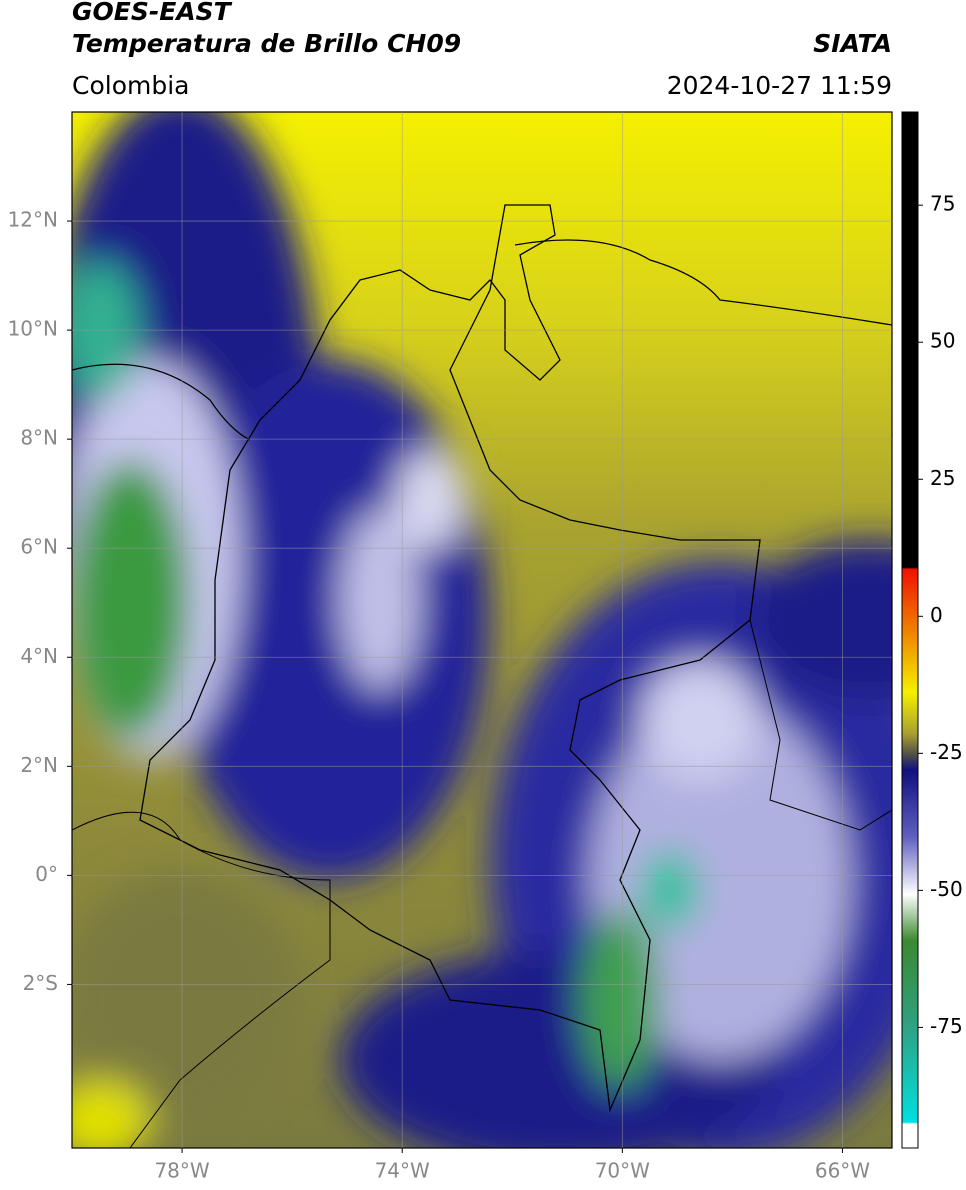 The width and height of the screenshot is (966, 1190). Describe the element at coordinates (46, 874) in the screenshot. I see `y-tick-label: 0°` at that location.